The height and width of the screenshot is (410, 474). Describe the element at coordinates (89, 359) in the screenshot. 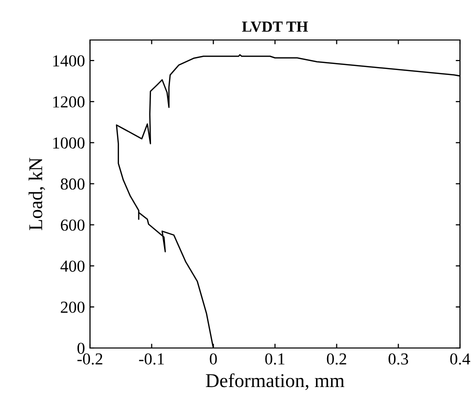

I see `x-tick-label: -0.2` at that location.